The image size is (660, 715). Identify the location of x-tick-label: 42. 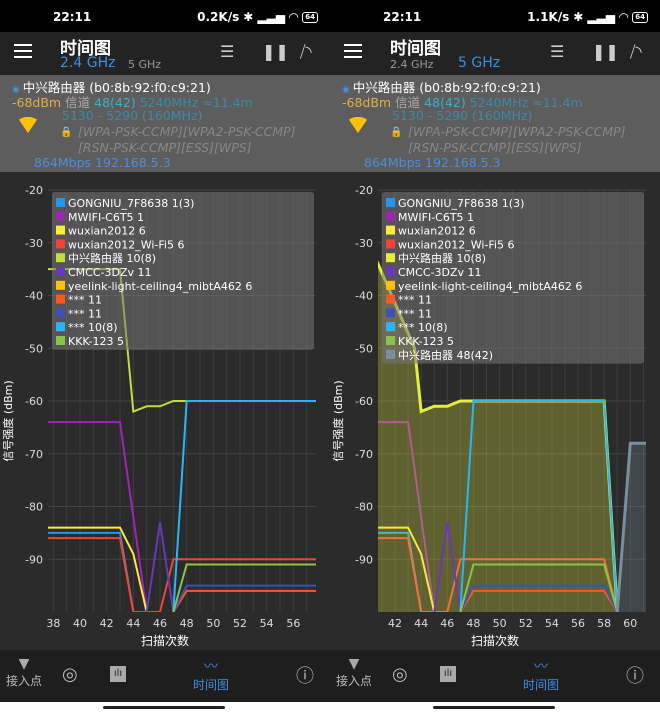
(395, 623).